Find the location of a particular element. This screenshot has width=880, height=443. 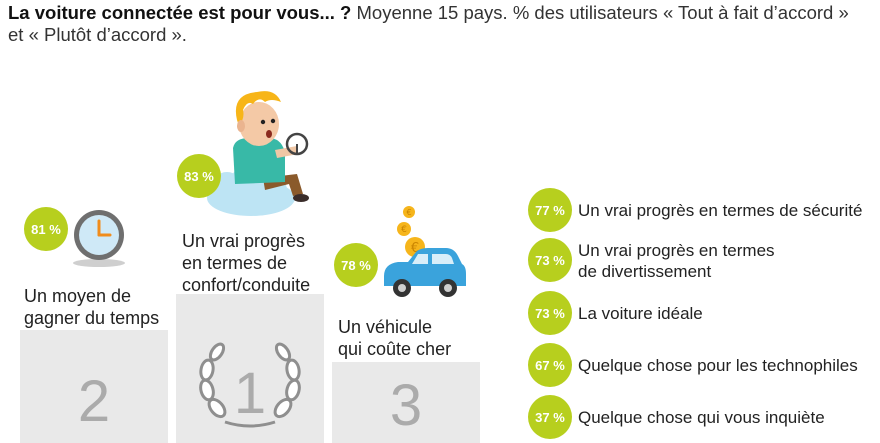

clock-icon is located at coordinates (99, 238).